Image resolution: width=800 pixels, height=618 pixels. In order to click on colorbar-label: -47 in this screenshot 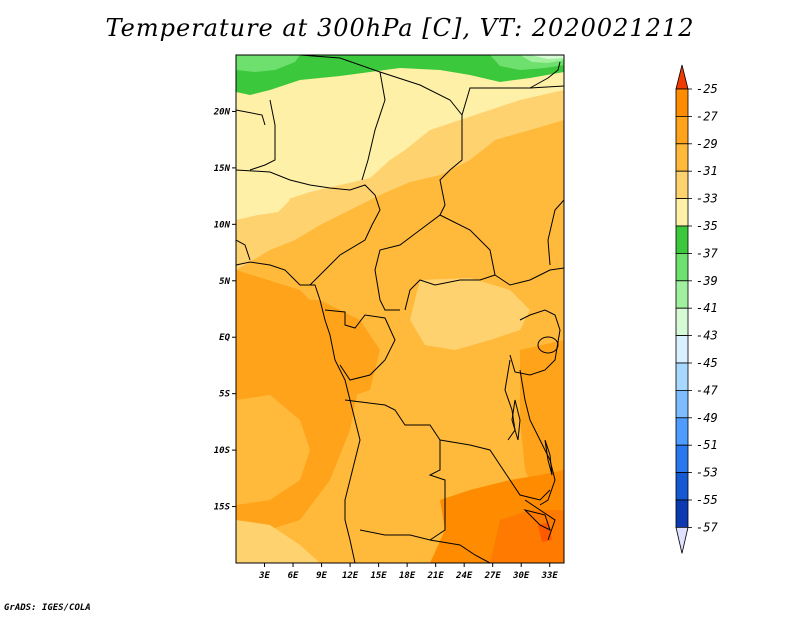, I will do `click(707, 390)`.